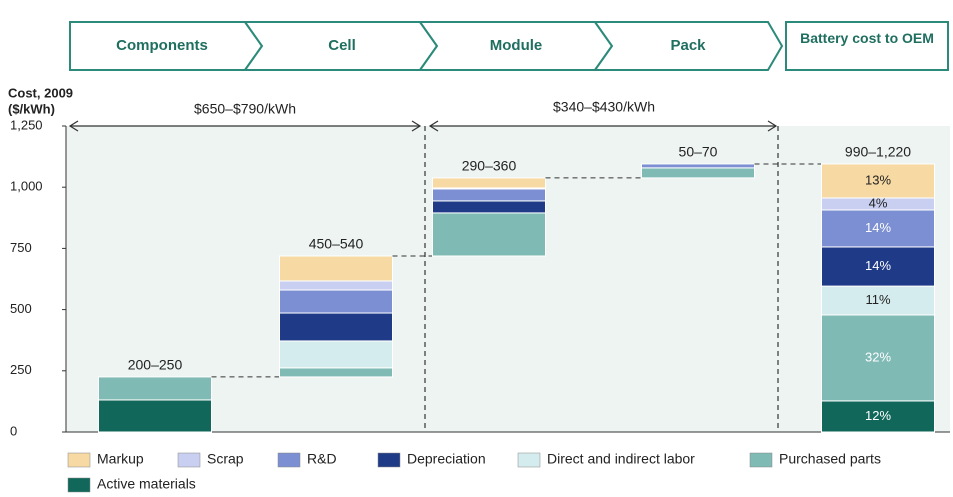 The height and width of the screenshot is (497, 953). I want to click on stage-chevron, so click(688, 46).